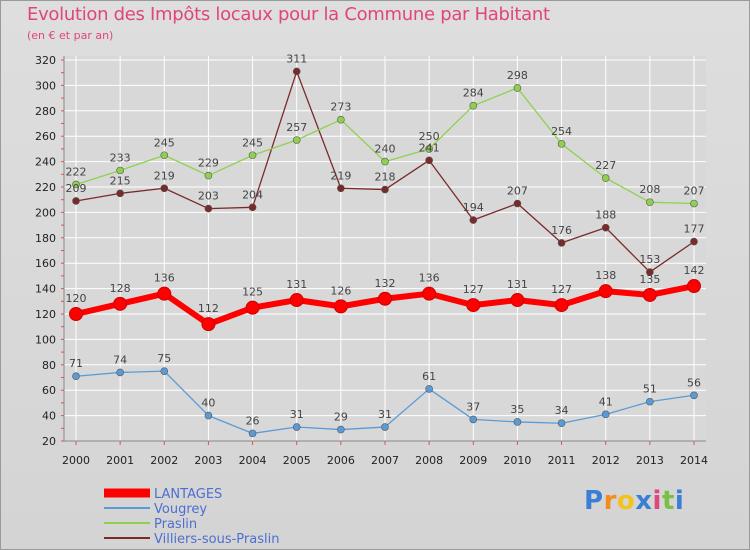 This screenshot has height=550, width=750. What do you see at coordinates (626, 501) in the screenshot?
I see `logo-letter: o` at bounding box center [626, 501].